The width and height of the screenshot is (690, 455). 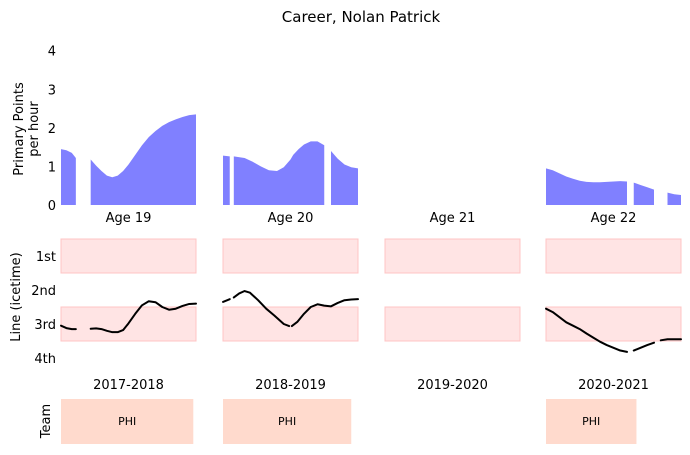 I want to click on points-y-label-line1: Primary Points, so click(x=19, y=129).